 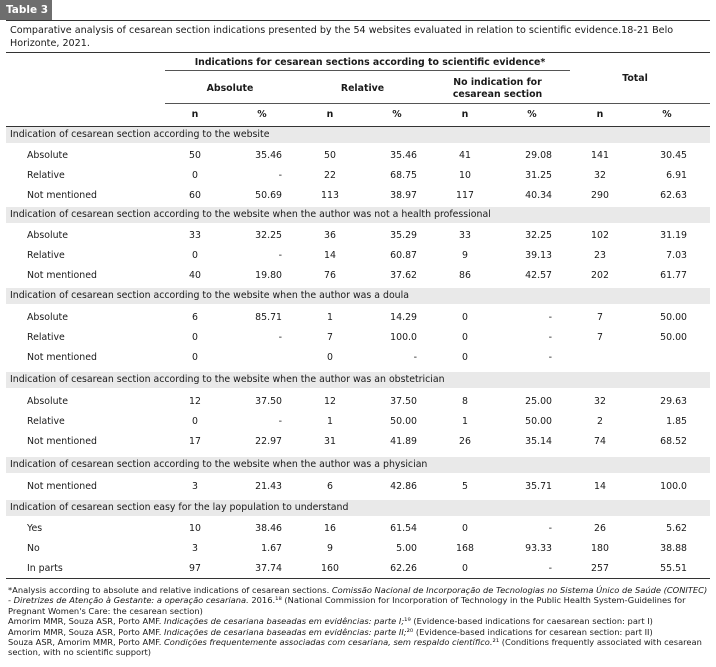 What do you see at coordinates (330, 175) in the screenshot?
I see `table-cell-n: 22` at bounding box center [330, 175].